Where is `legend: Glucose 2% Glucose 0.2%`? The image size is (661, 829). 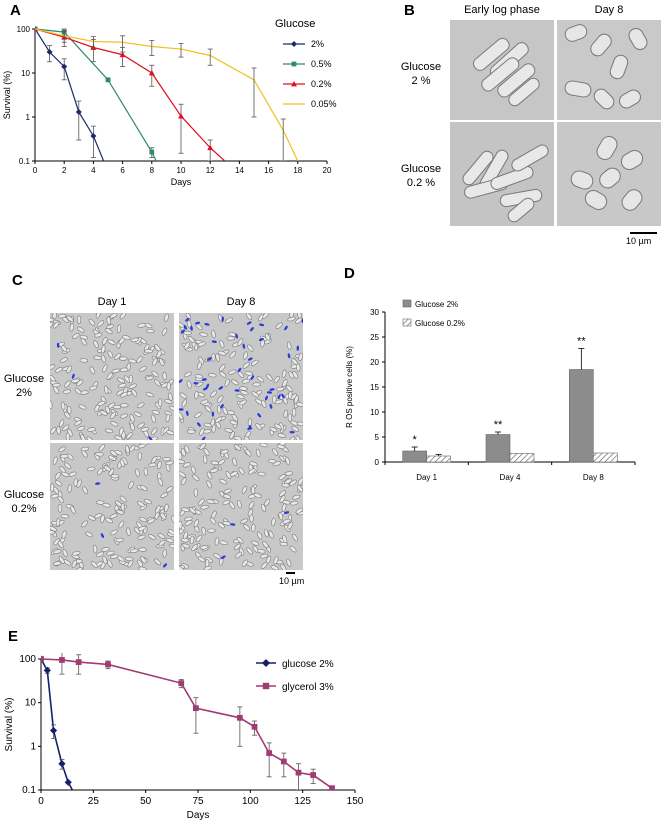 legend: Glucose 2% Glucose 0.2% is located at coordinates (433, 313).